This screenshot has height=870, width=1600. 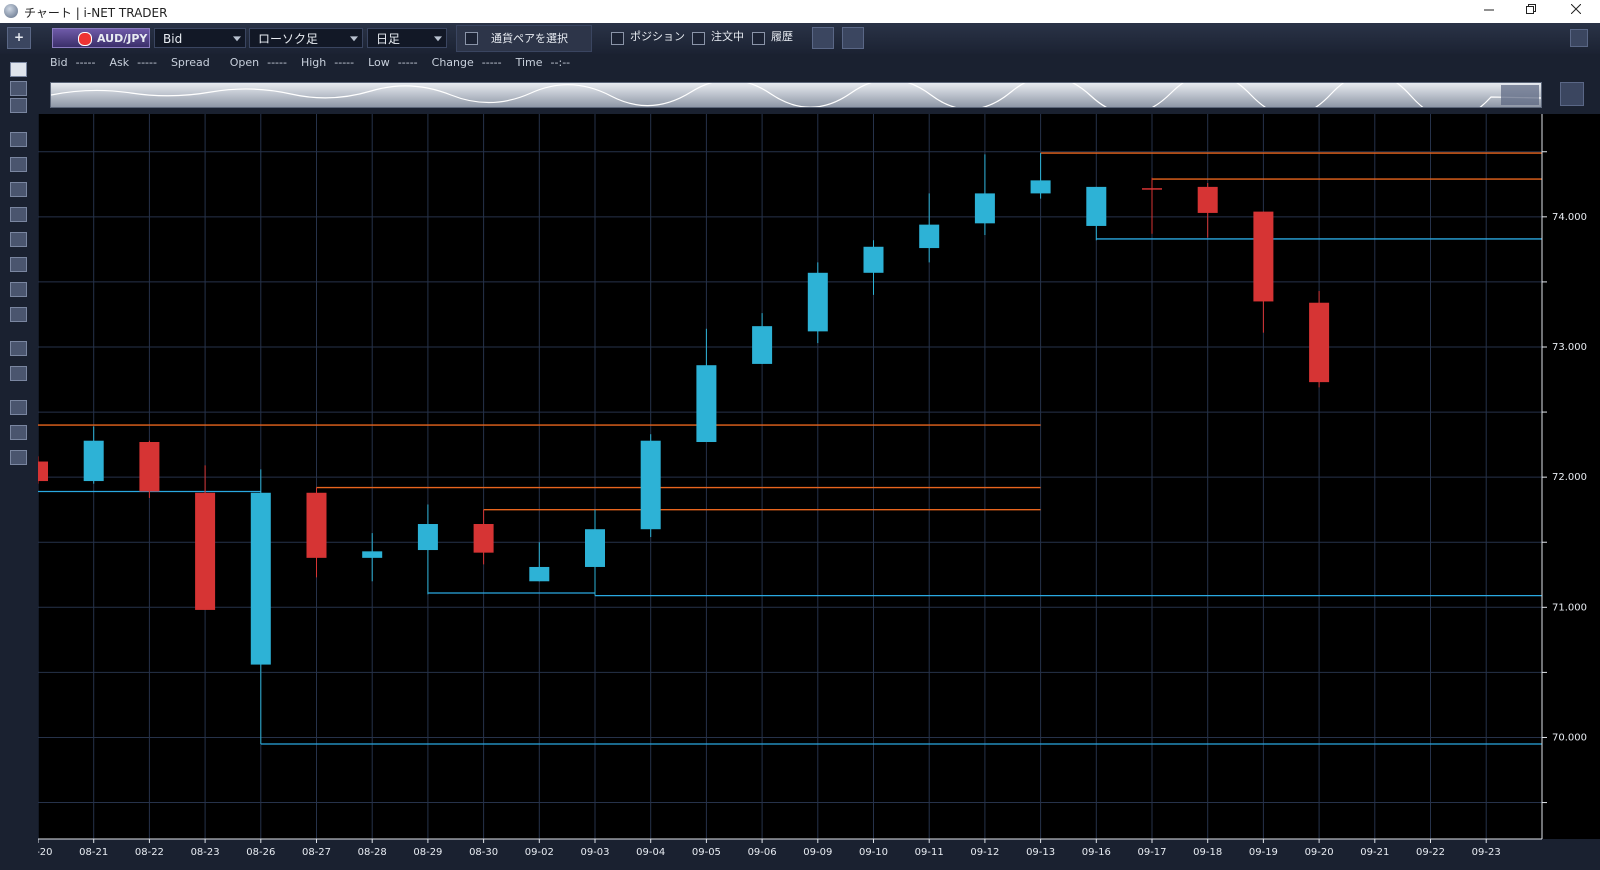 What do you see at coordinates (1569, 737) in the screenshot?
I see `y-tick-label: 70.000` at bounding box center [1569, 737].